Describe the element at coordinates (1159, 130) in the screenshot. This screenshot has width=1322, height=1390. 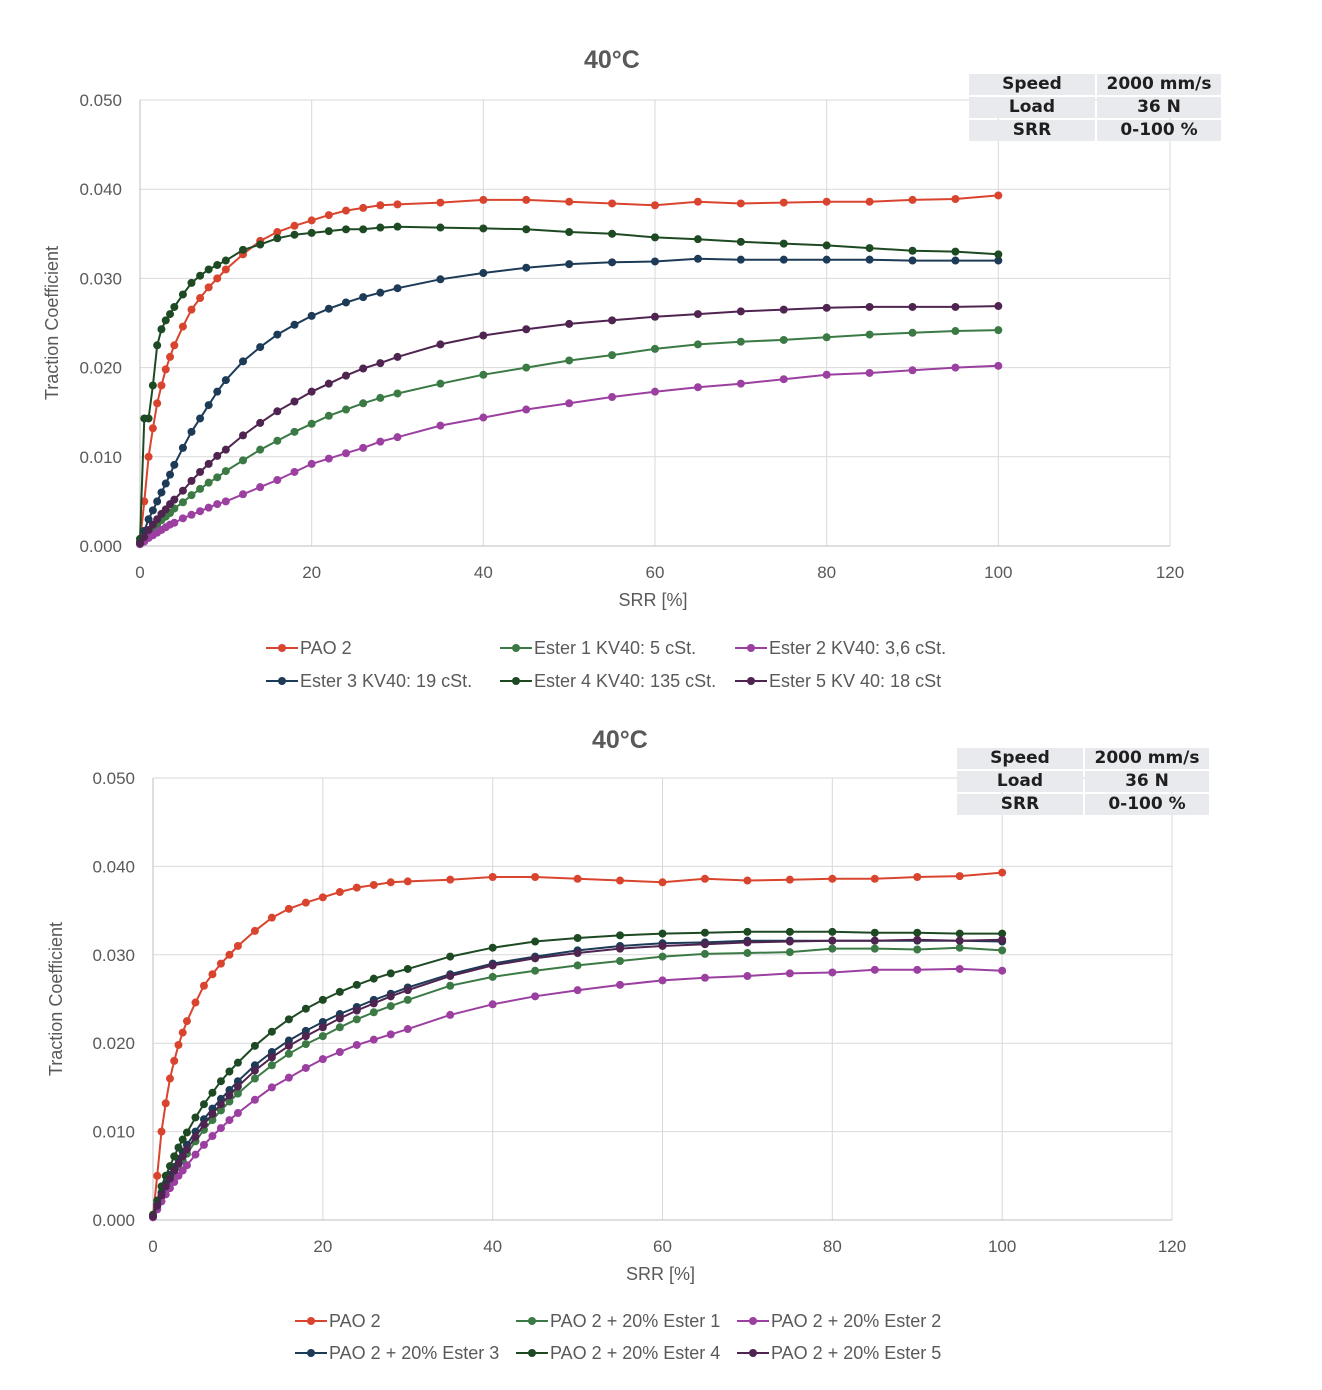
I see `info-value: 0-100 %` at that location.